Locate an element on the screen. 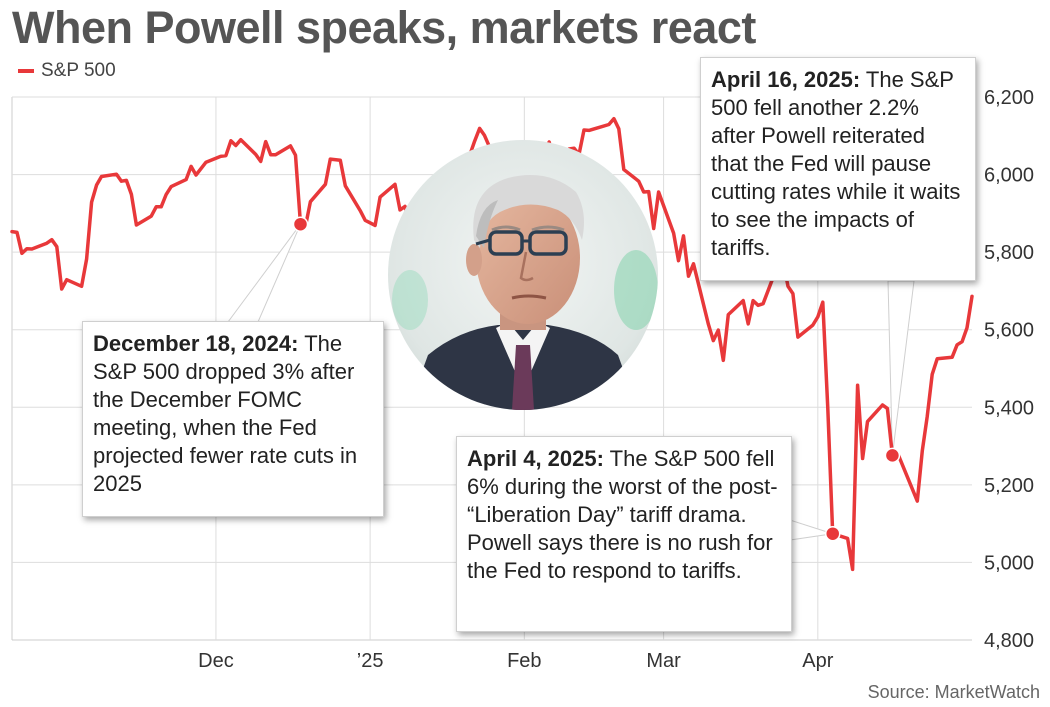 This screenshot has height=707, width=1050. legend: S&P 500 is located at coordinates (67, 71).